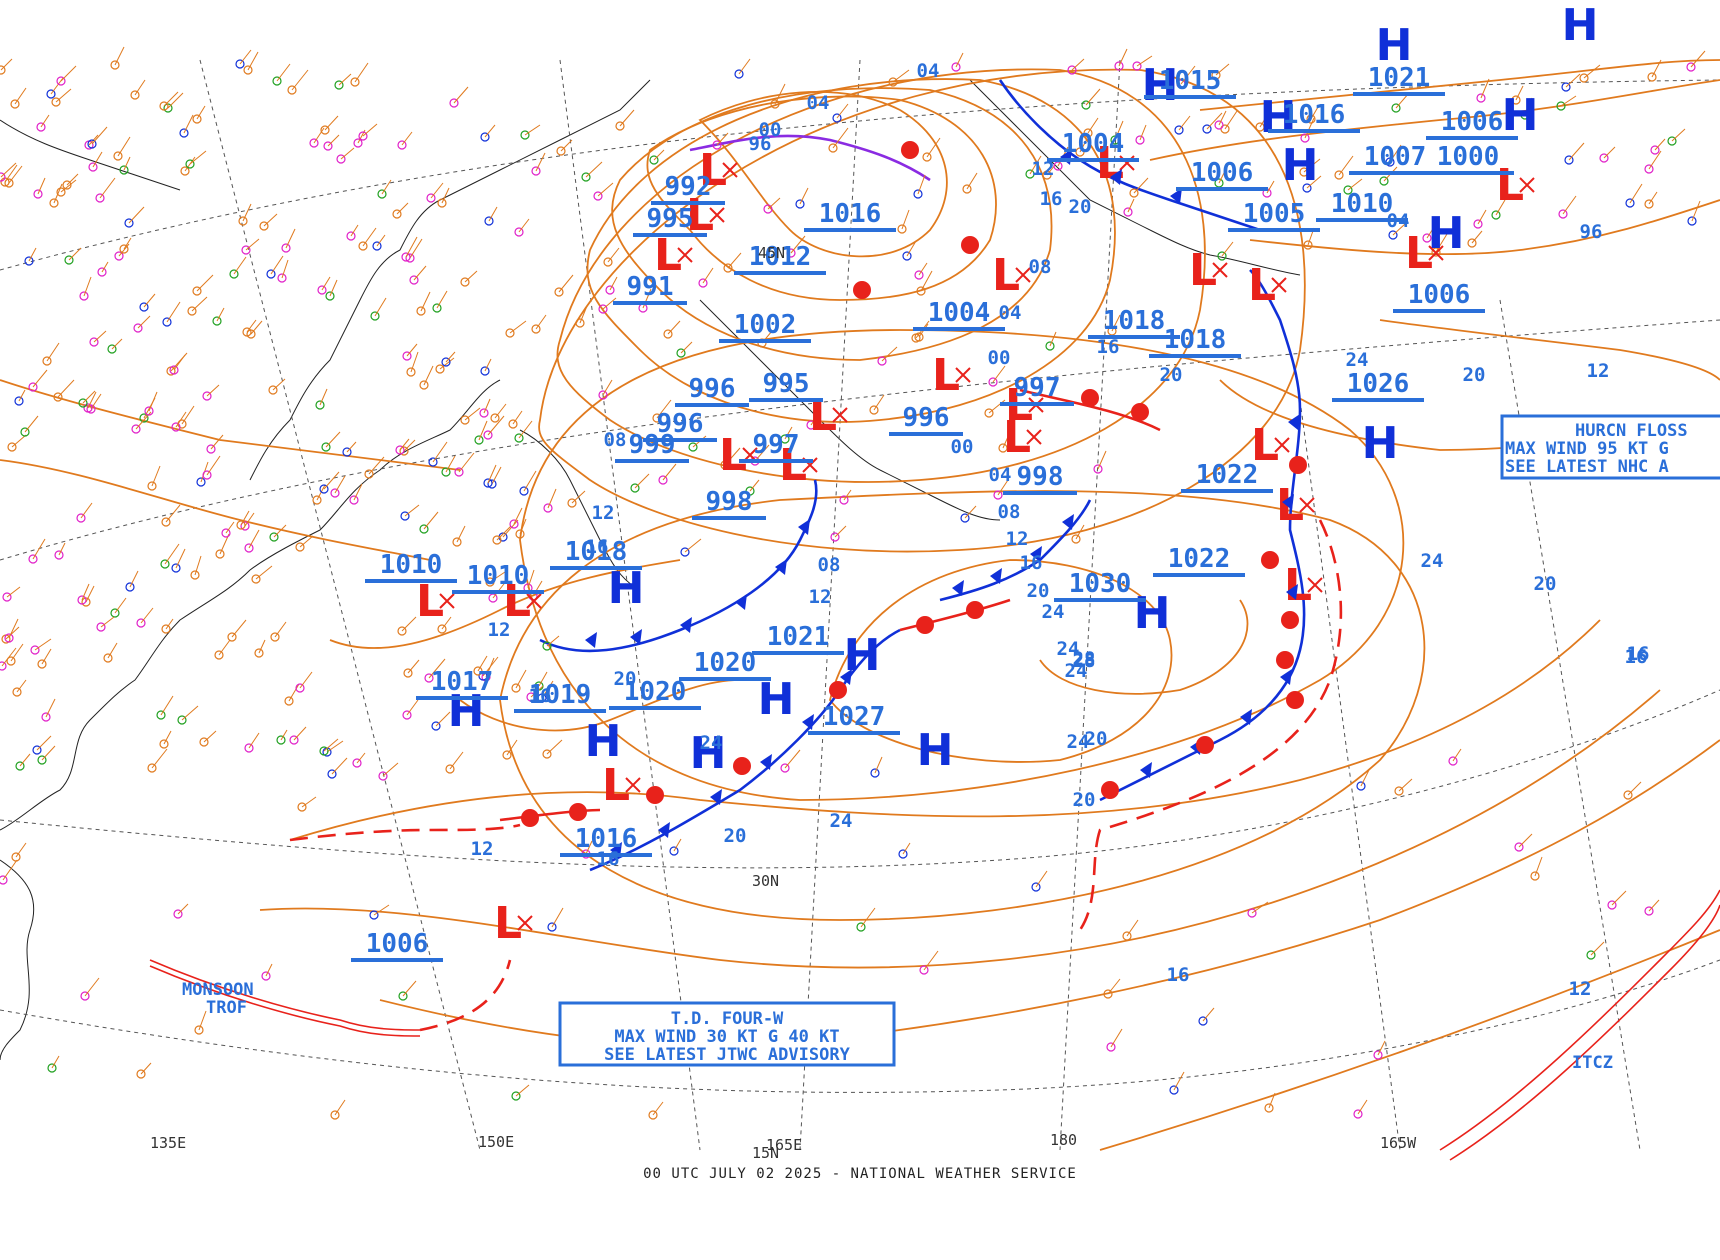  I want to click on svg-text: 1015, so click(1190, 81).